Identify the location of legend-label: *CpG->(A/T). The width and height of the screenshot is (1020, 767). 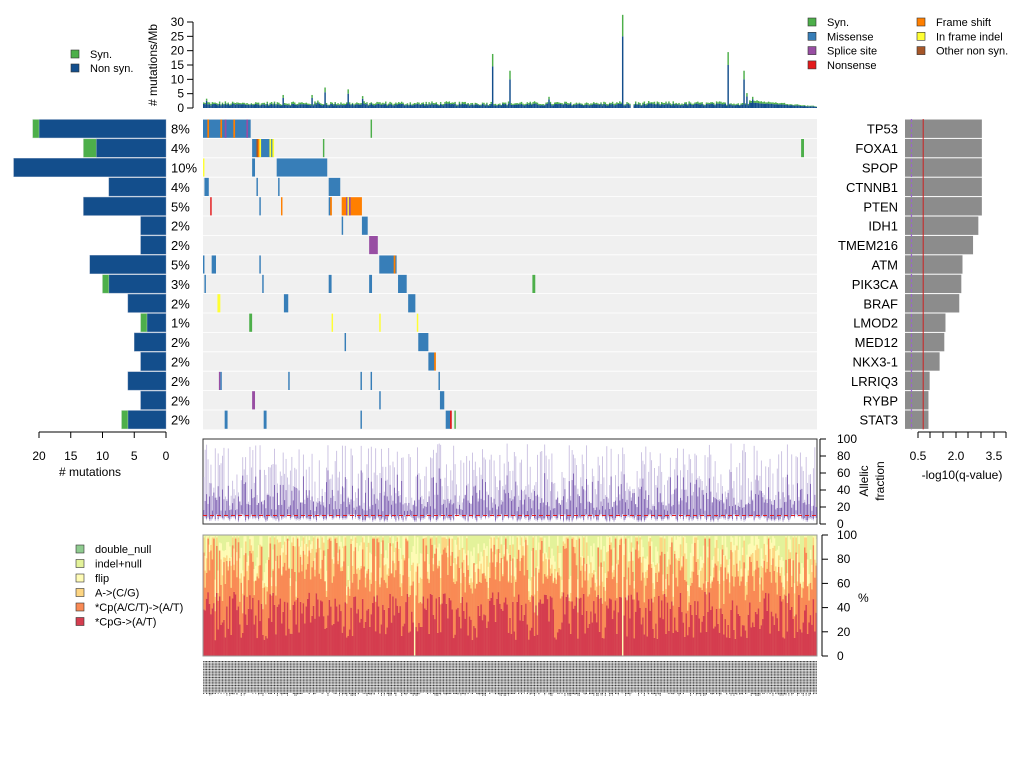
(125, 623).